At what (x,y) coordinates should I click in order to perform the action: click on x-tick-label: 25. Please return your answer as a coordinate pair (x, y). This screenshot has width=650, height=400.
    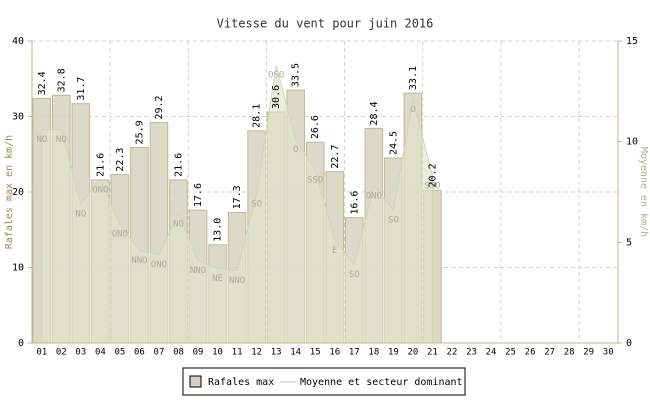
    Looking at the image, I should click on (510, 353).